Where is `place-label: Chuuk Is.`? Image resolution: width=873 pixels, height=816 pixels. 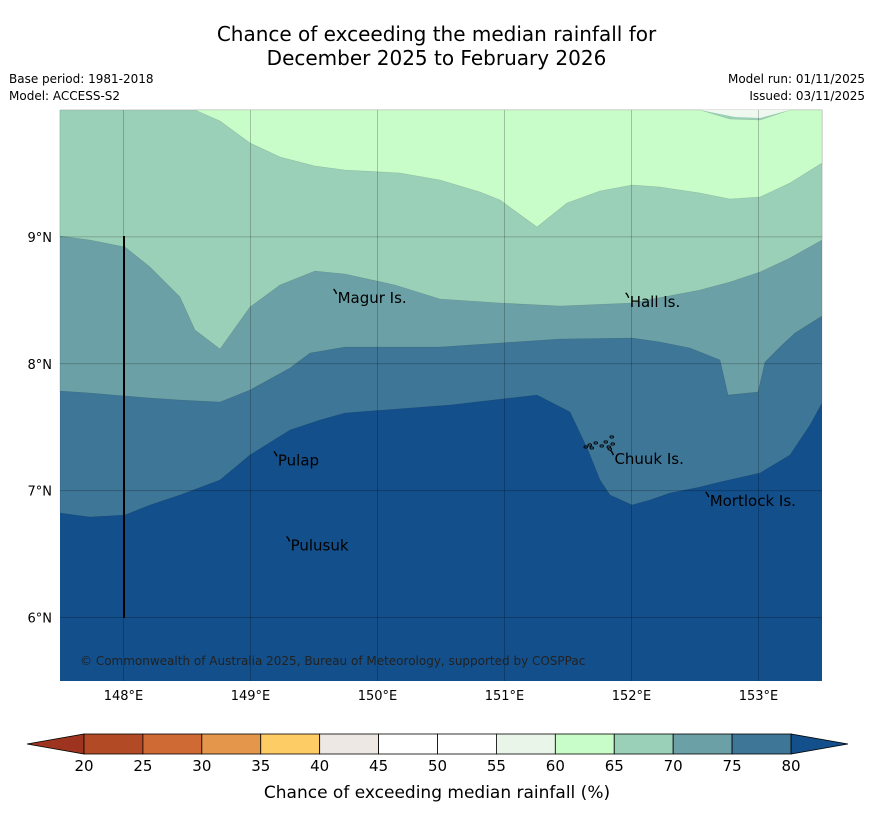
place-label: Chuuk Is. is located at coordinates (648, 459).